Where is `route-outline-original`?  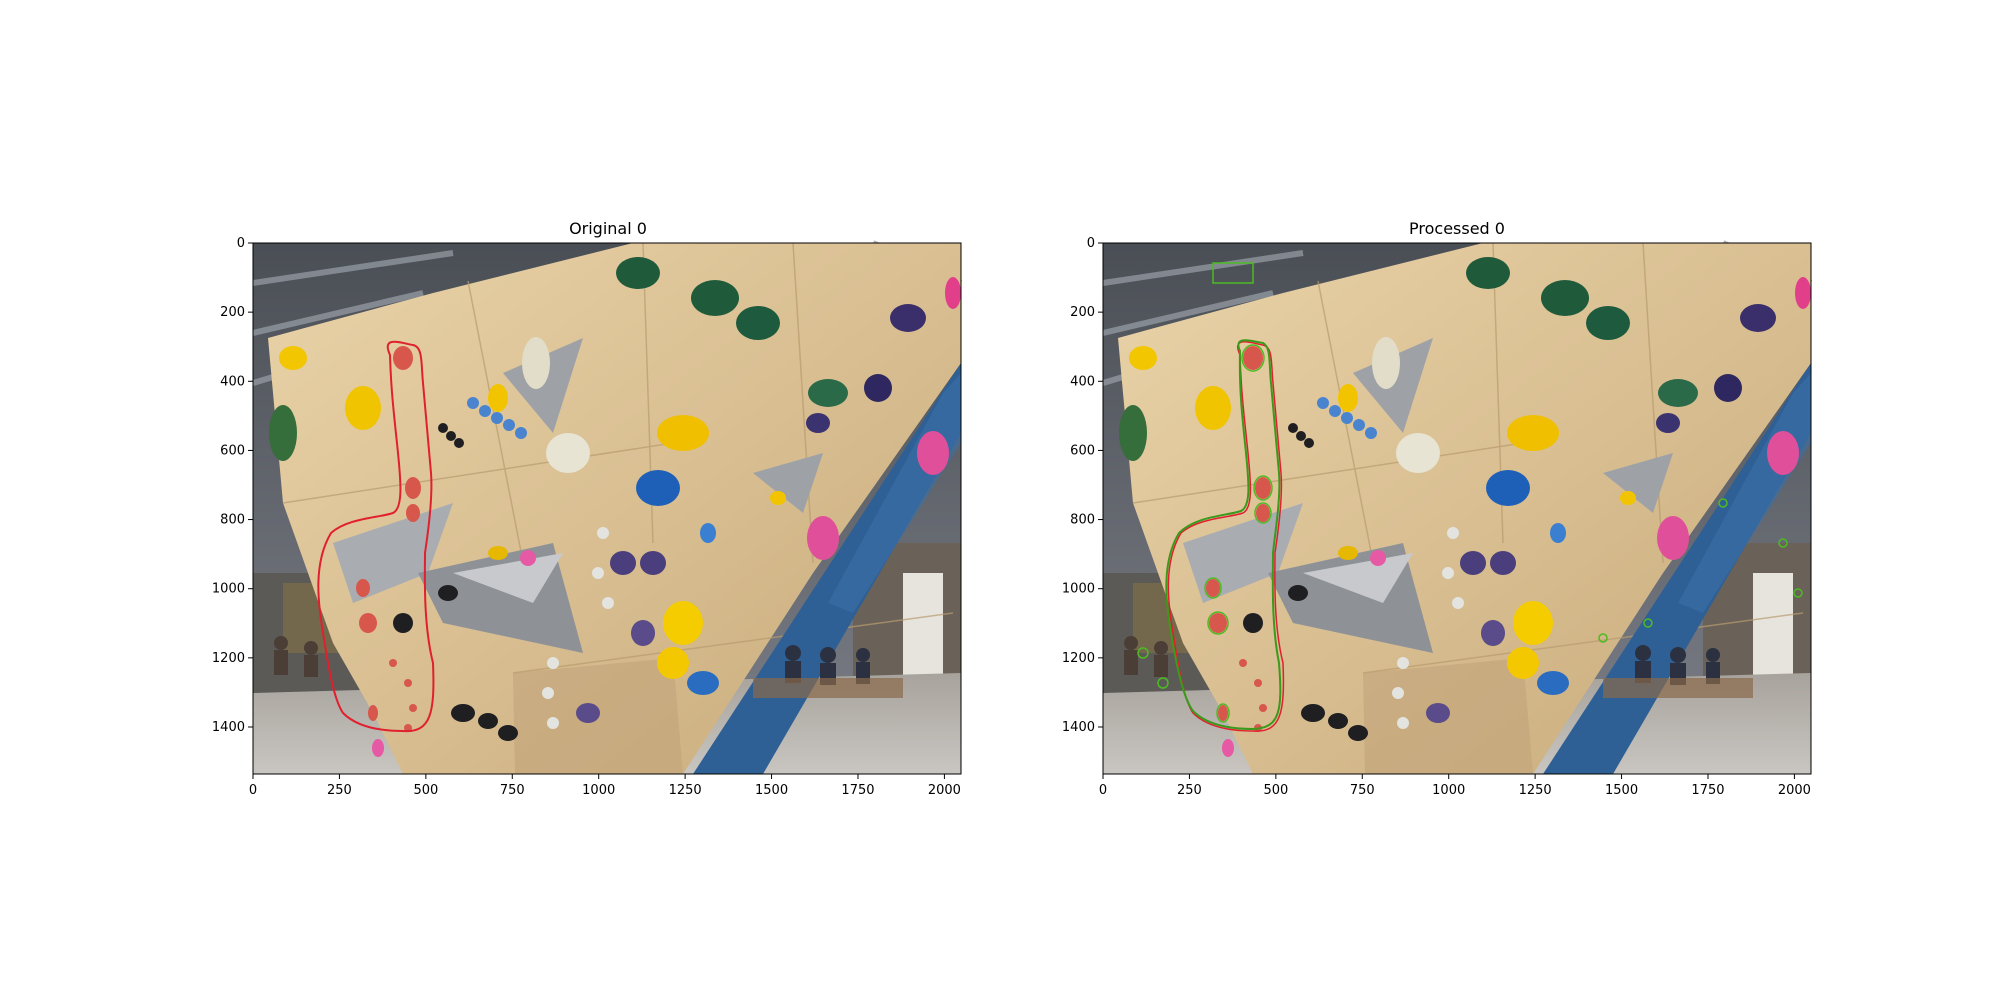 route-outline-original is located at coordinates (1226, 536).